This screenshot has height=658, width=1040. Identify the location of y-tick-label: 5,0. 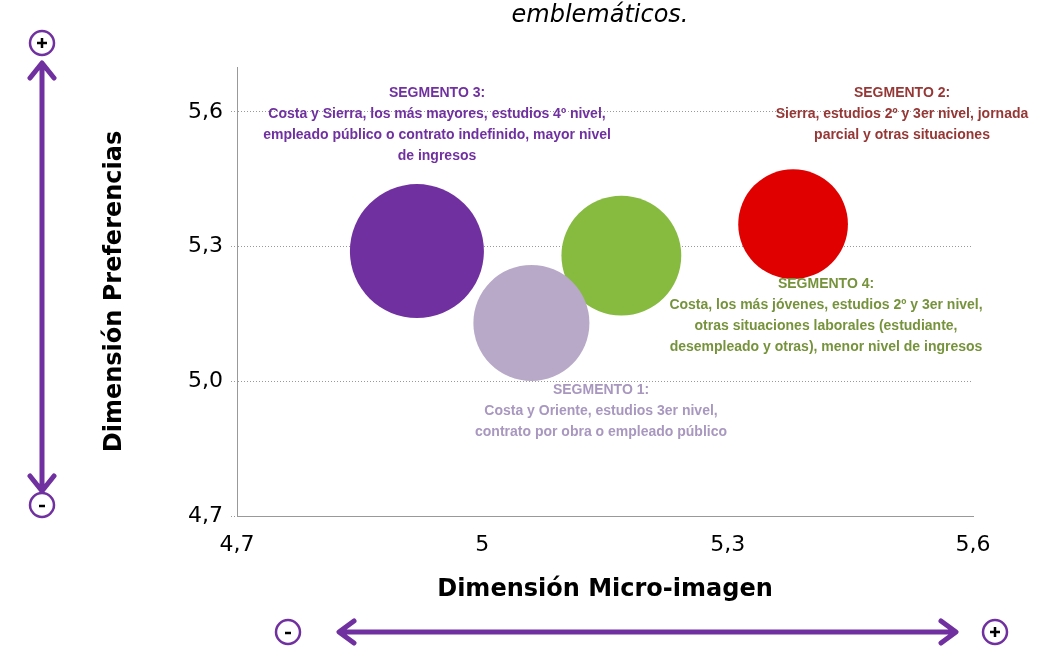
(205, 380).